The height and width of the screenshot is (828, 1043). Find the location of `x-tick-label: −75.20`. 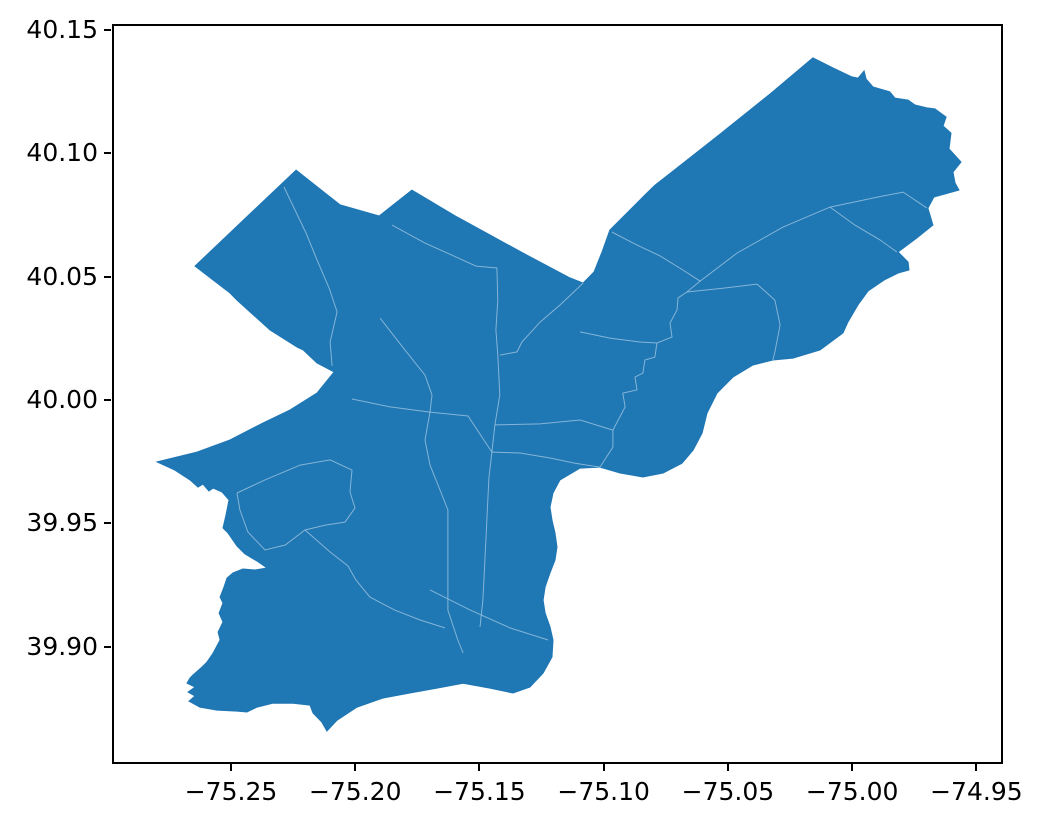

x-tick-label: −75.20 is located at coordinates (355, 791).